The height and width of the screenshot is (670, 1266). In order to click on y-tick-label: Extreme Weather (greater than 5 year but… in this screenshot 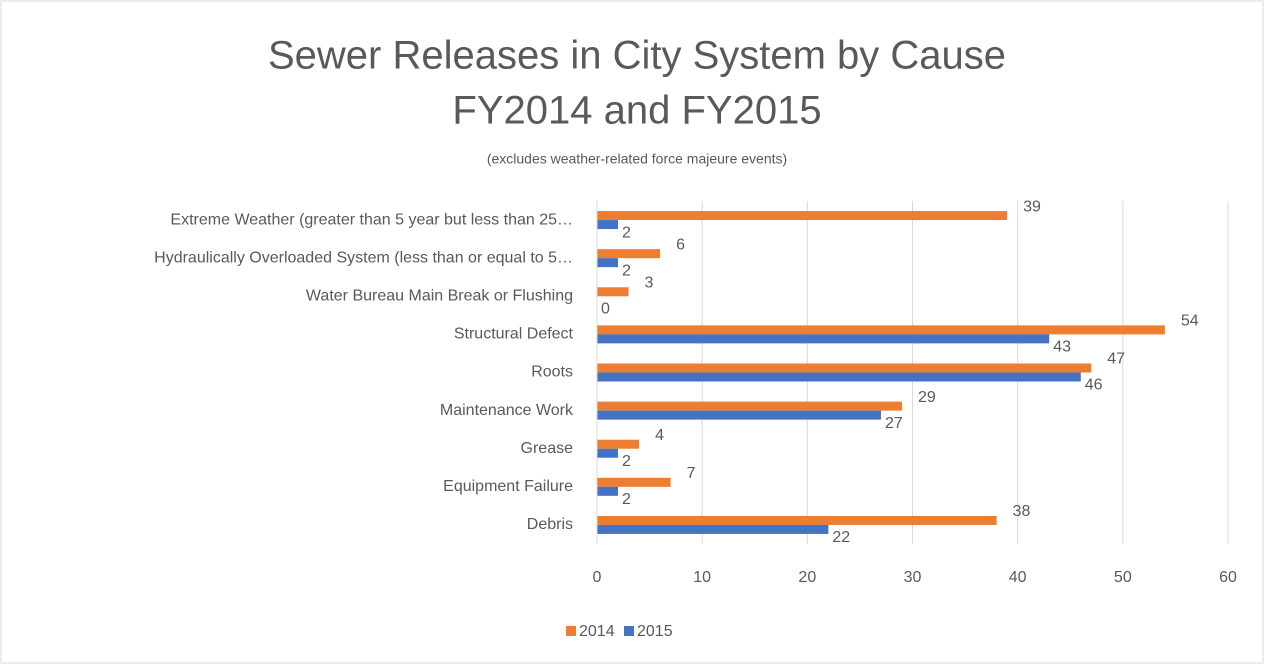, I will do `click(371, 219)`.